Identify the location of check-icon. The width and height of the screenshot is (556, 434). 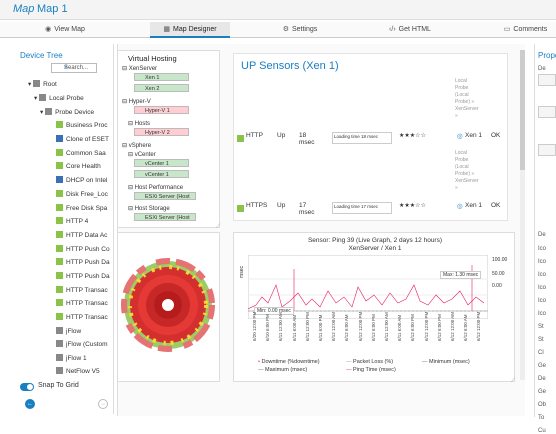
(240, 138).